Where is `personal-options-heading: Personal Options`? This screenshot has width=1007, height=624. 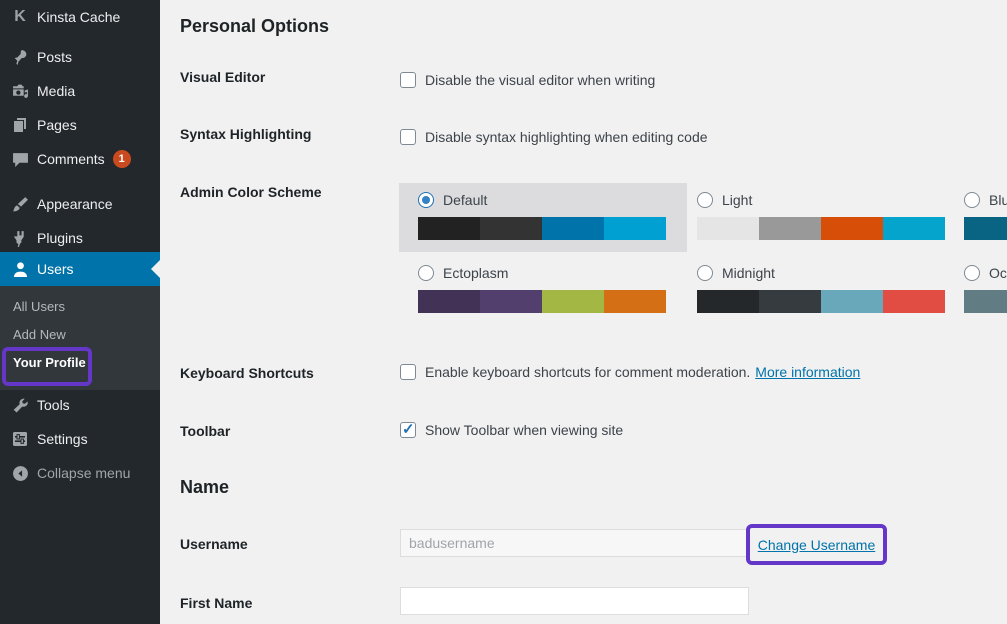 personal-options-heading: Personal Options is located at coordinates (255, 26).